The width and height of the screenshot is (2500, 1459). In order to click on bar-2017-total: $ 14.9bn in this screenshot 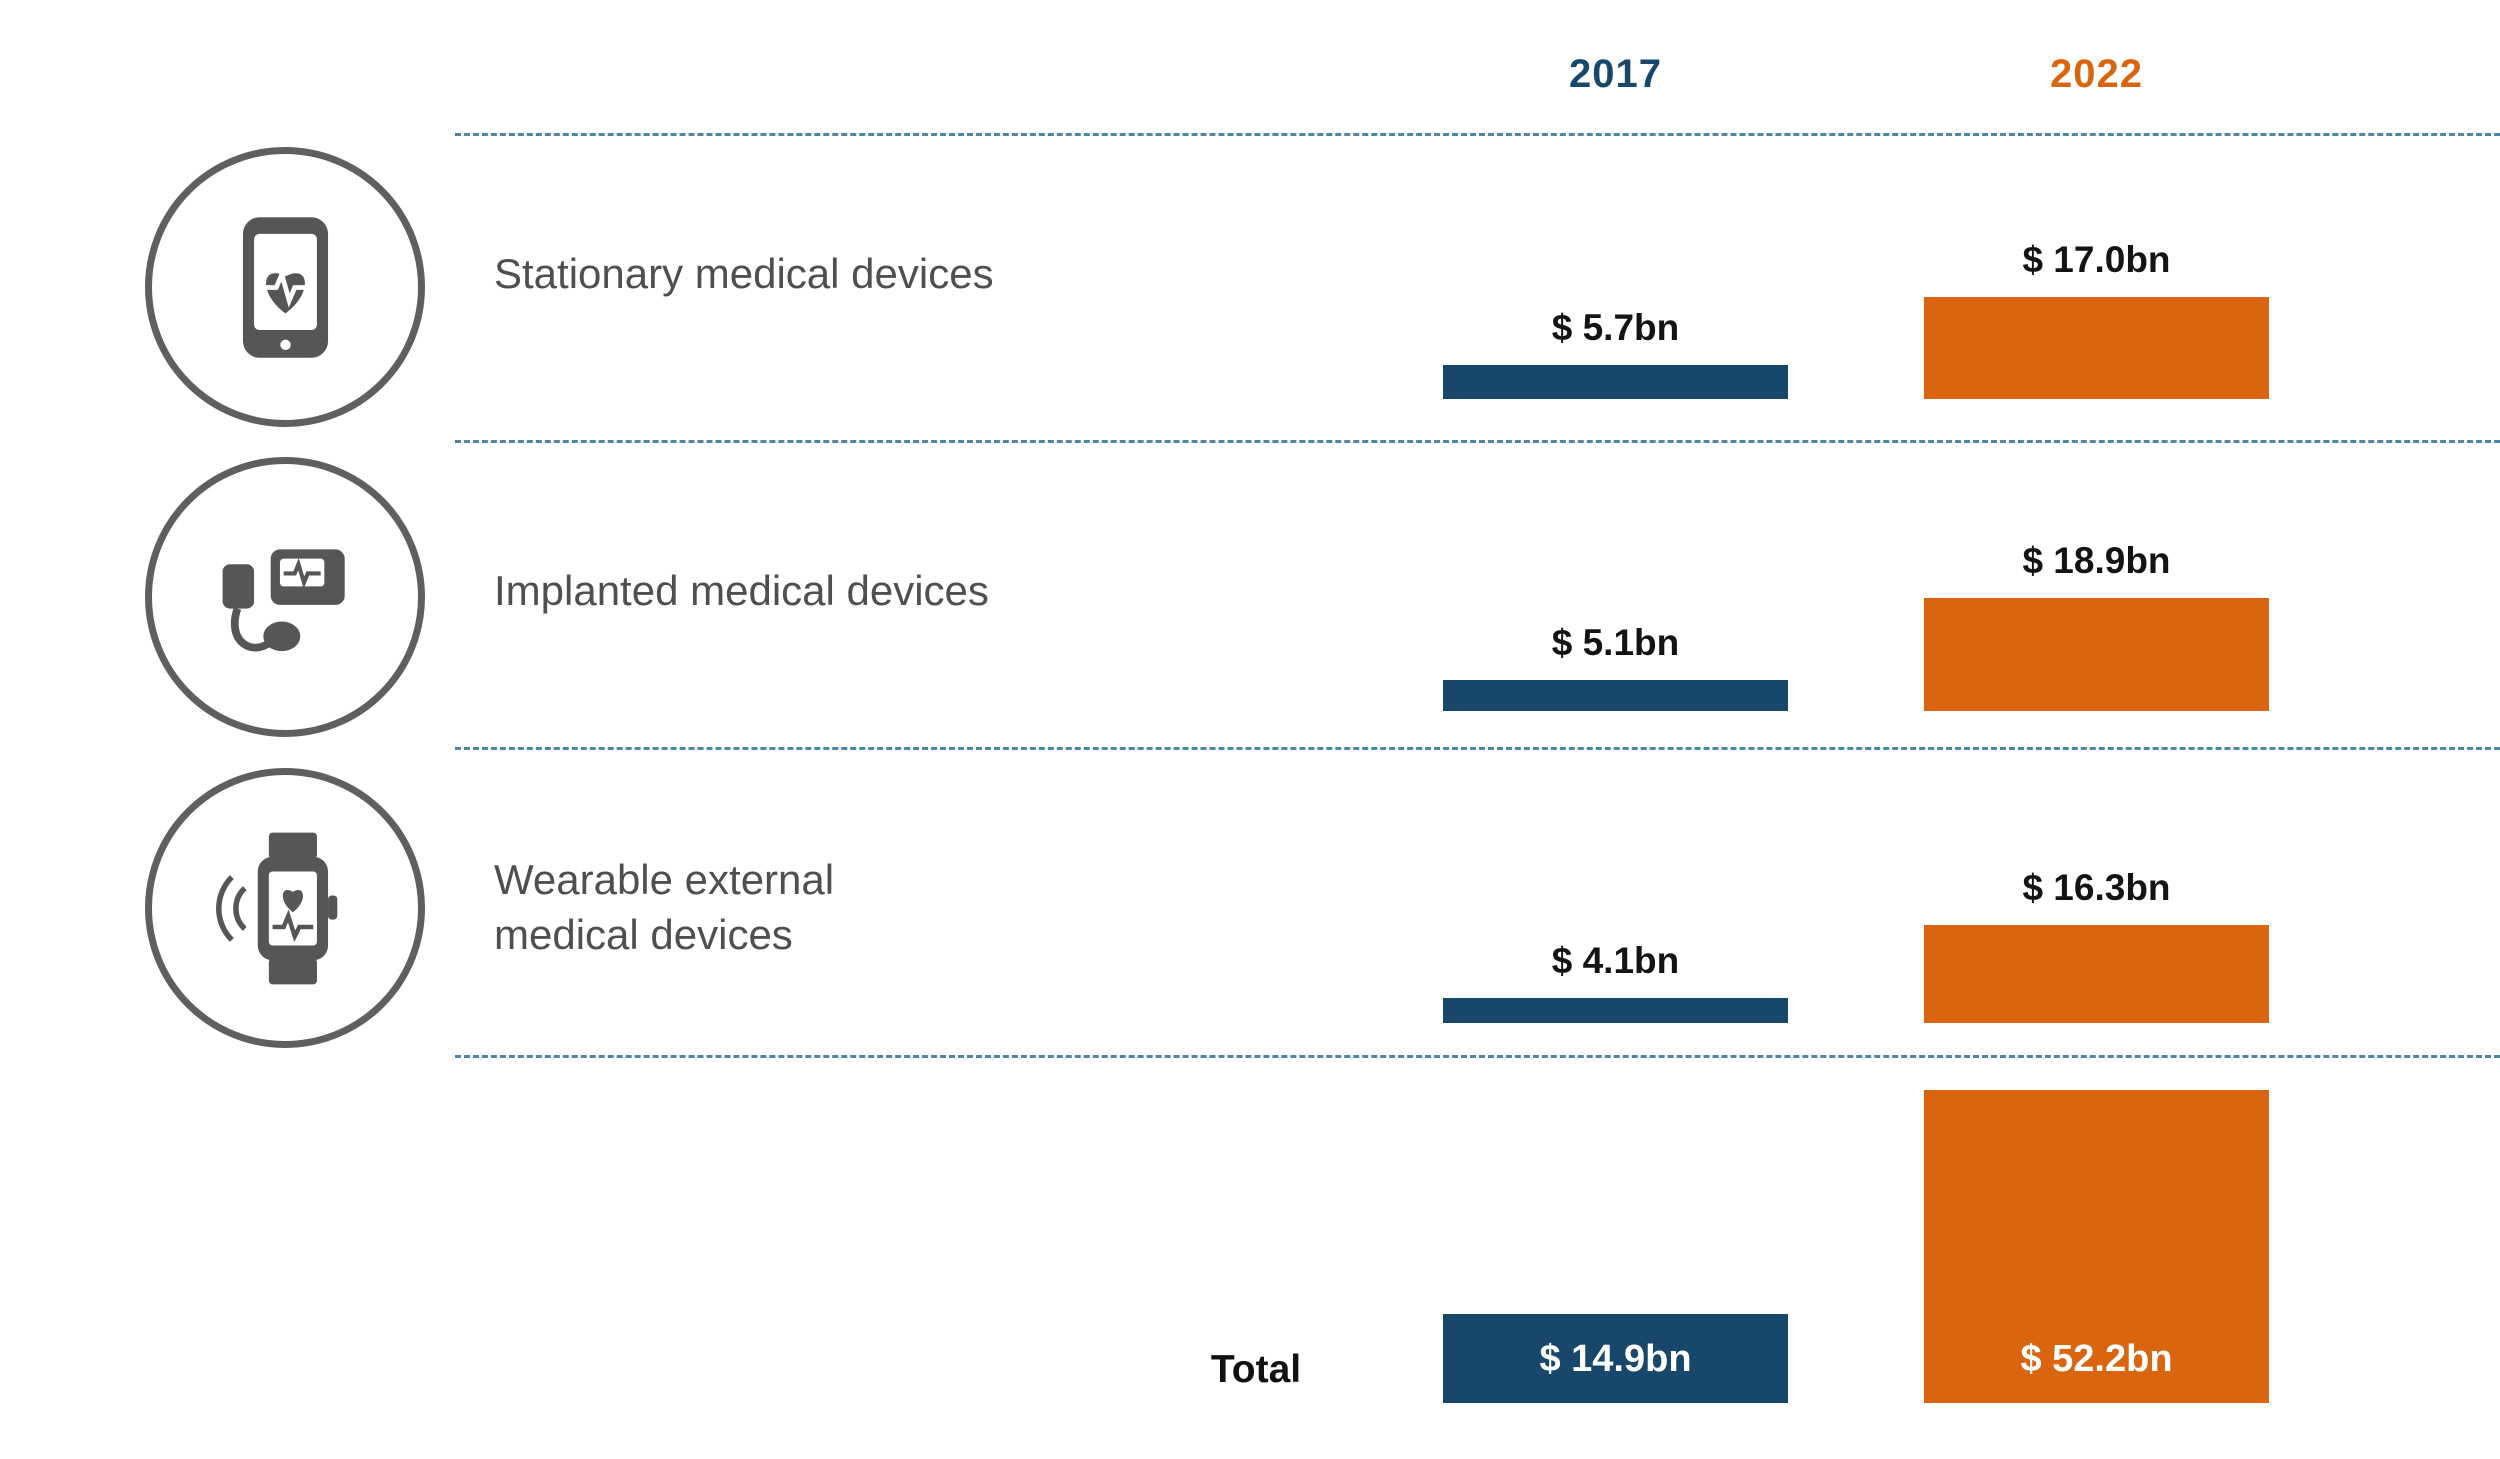, I will do `click(1615, 1358)`.